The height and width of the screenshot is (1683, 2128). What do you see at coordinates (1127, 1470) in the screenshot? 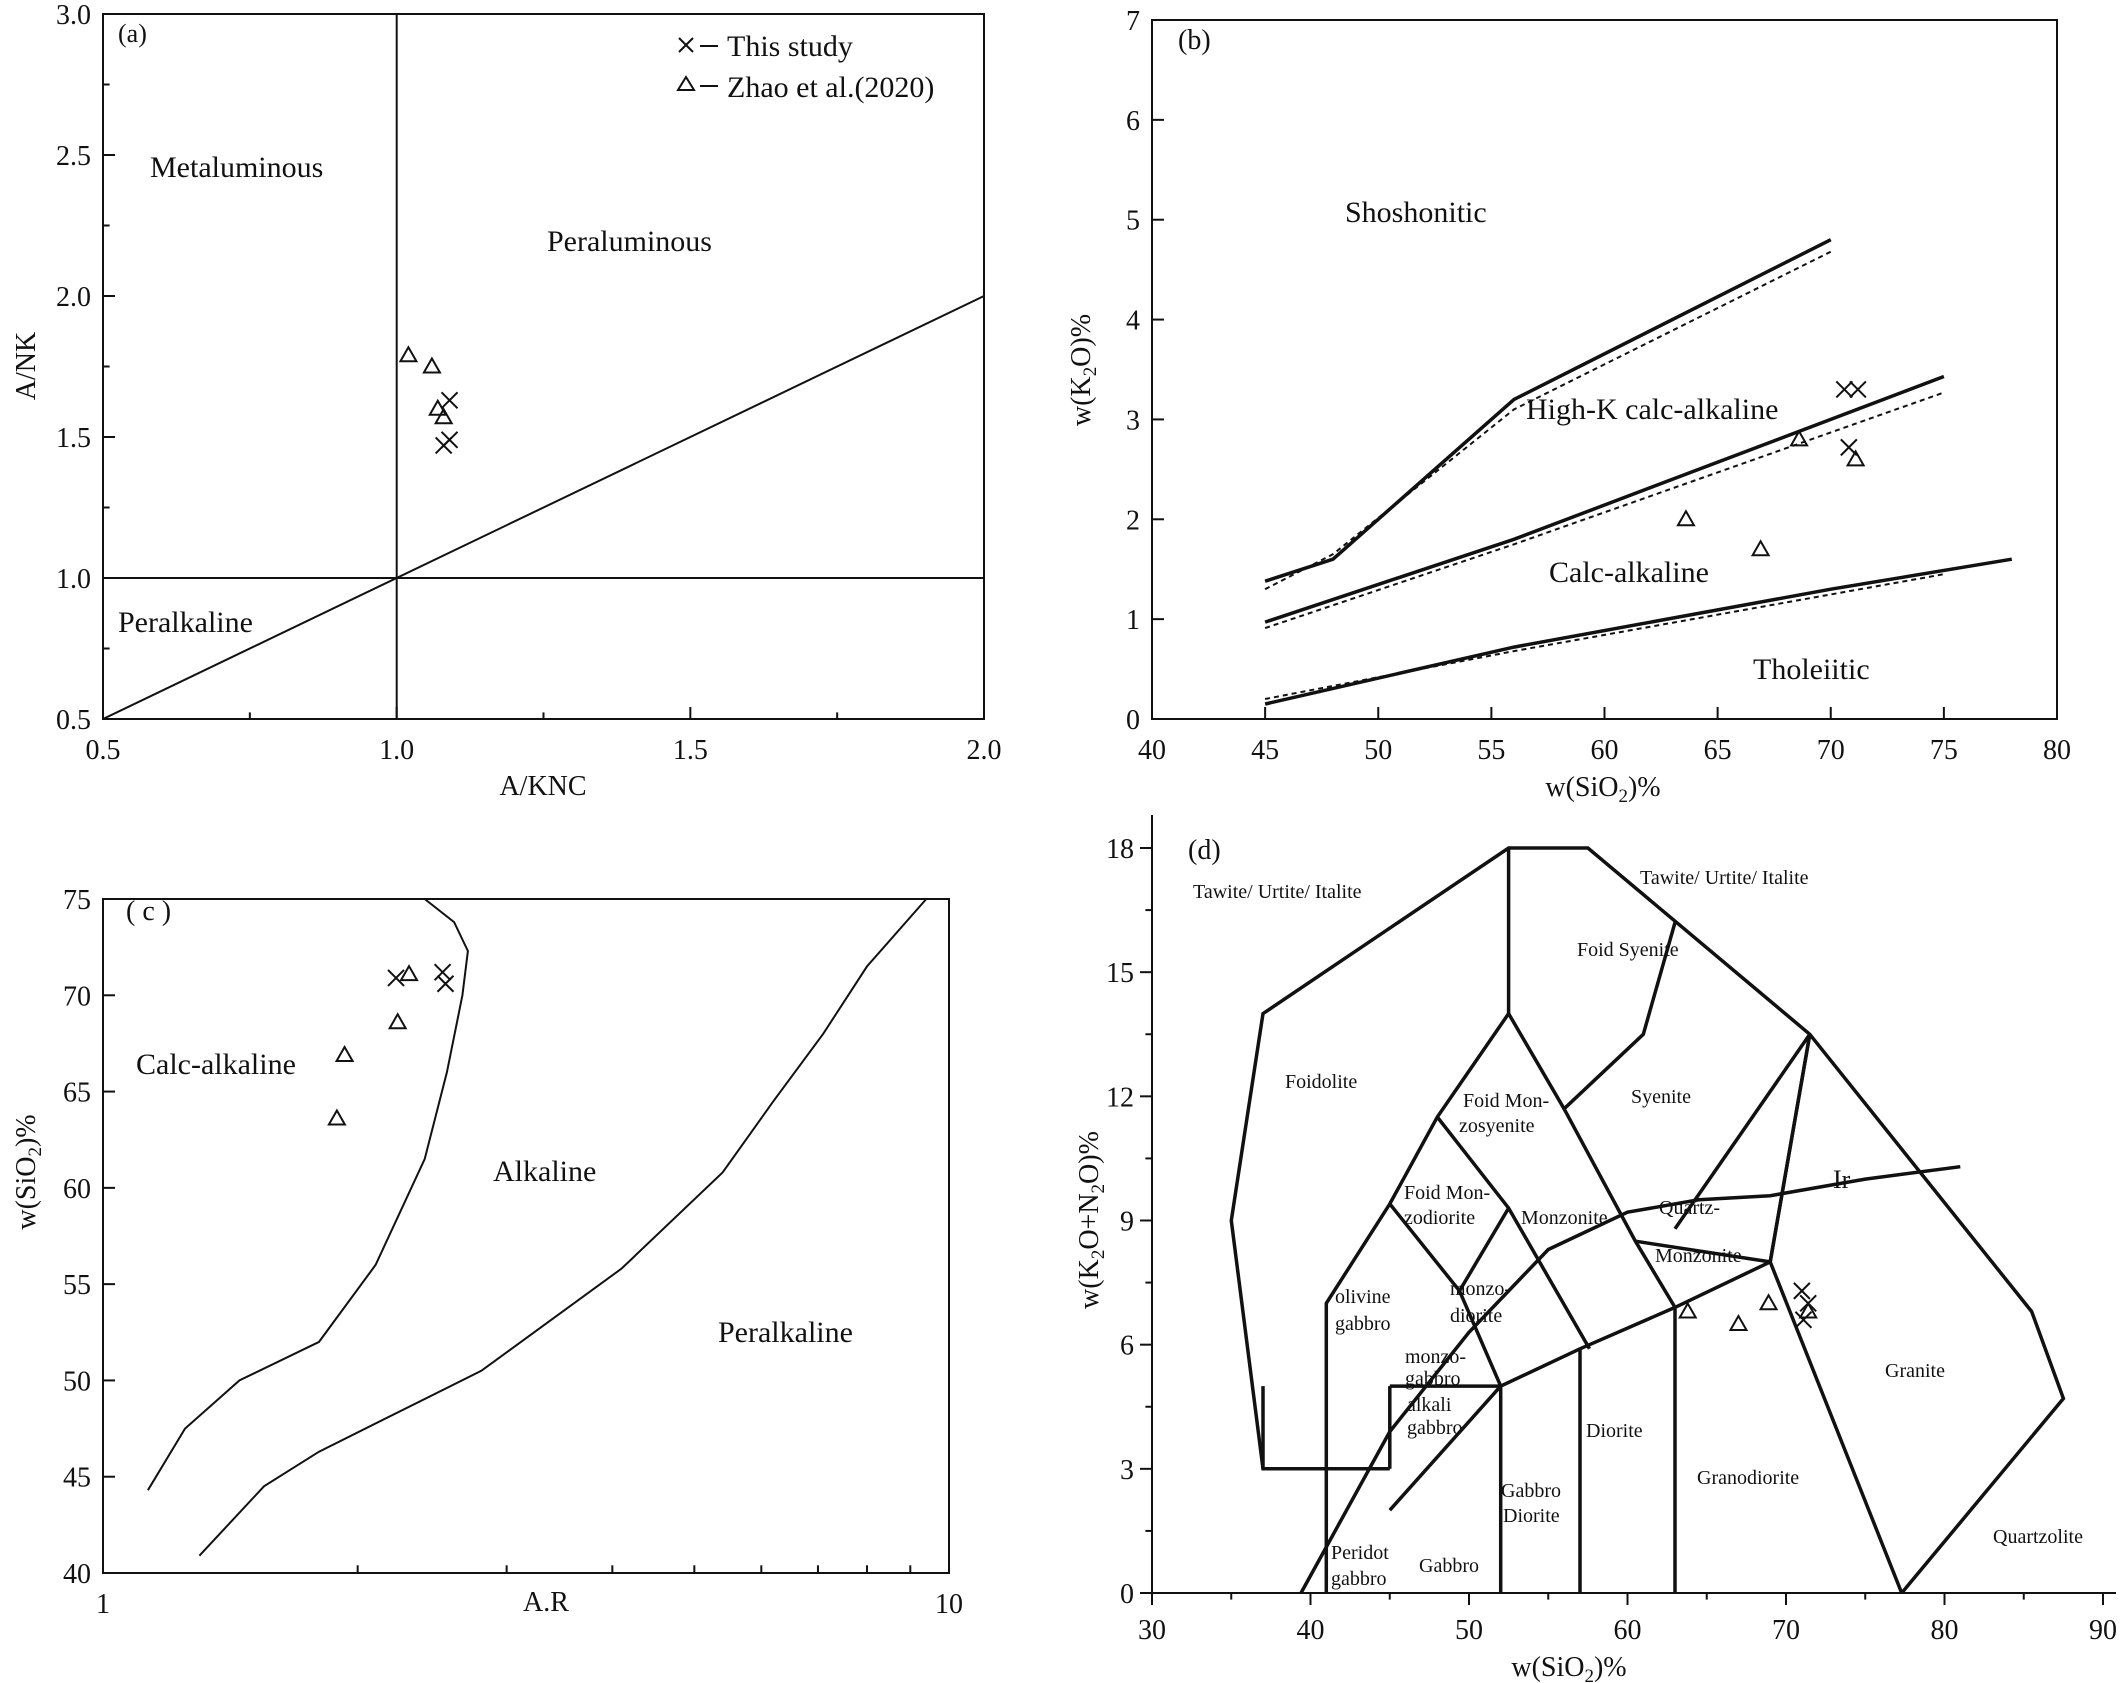
I see `panel-d-y-tick-label: 3` at bounding box center [1127, 1470].